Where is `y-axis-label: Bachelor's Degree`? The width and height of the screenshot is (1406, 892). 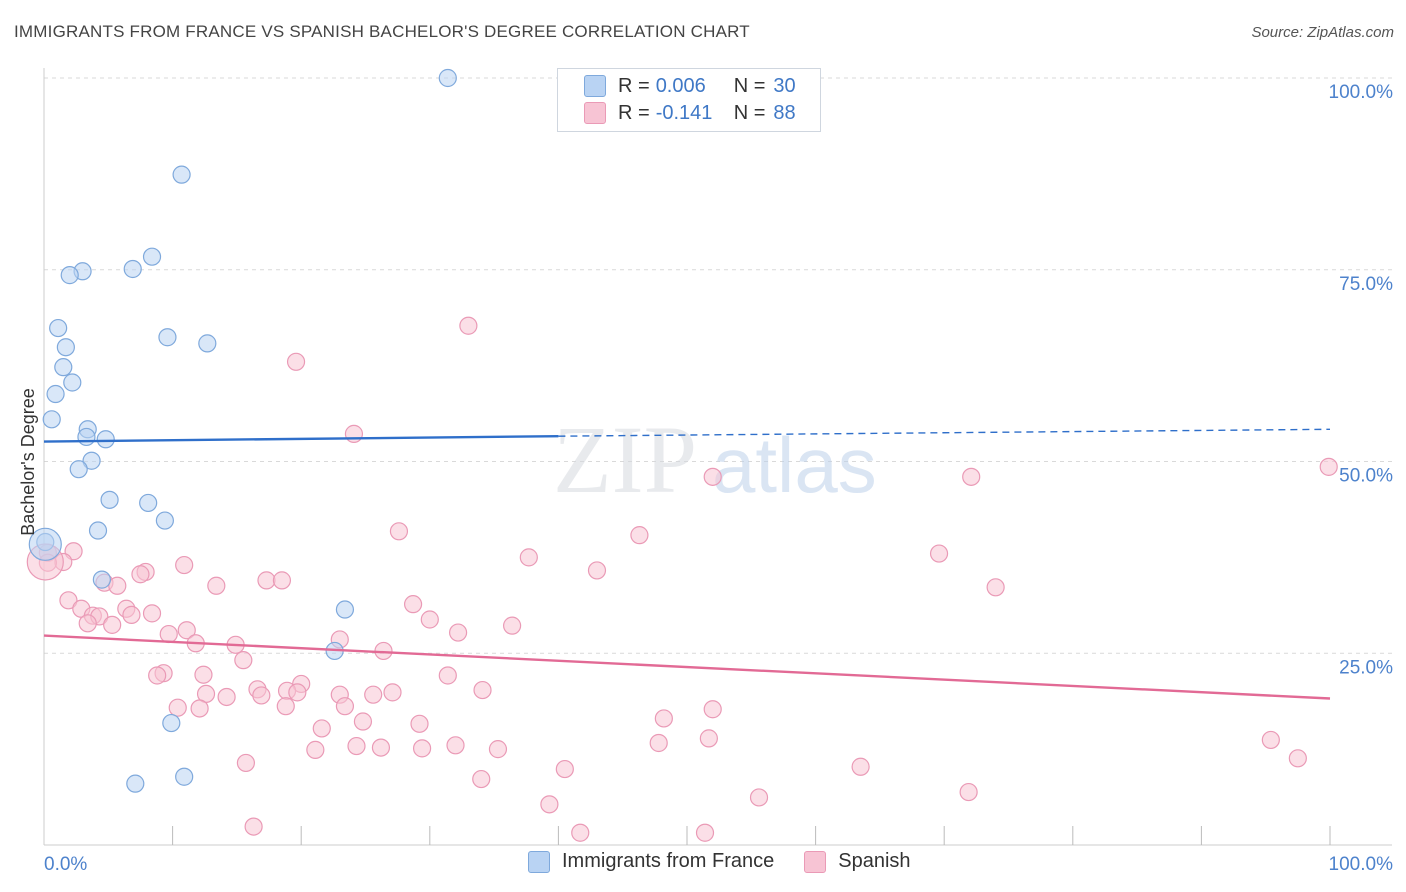
y-axis-label: Bachelor's Degree is located at coordinates (28, 462).